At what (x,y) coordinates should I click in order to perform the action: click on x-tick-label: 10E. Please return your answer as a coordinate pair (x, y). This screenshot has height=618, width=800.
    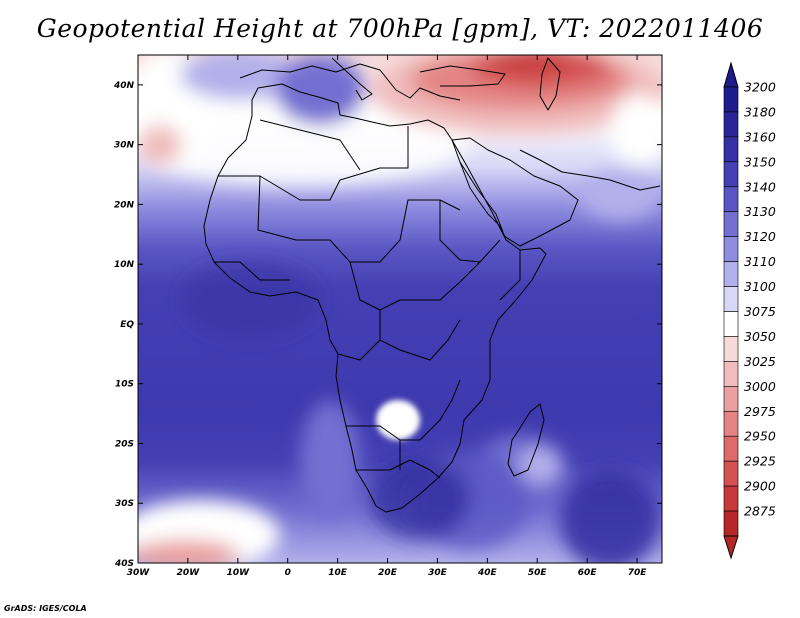
    Looking at the image, I should click on (338, 573).